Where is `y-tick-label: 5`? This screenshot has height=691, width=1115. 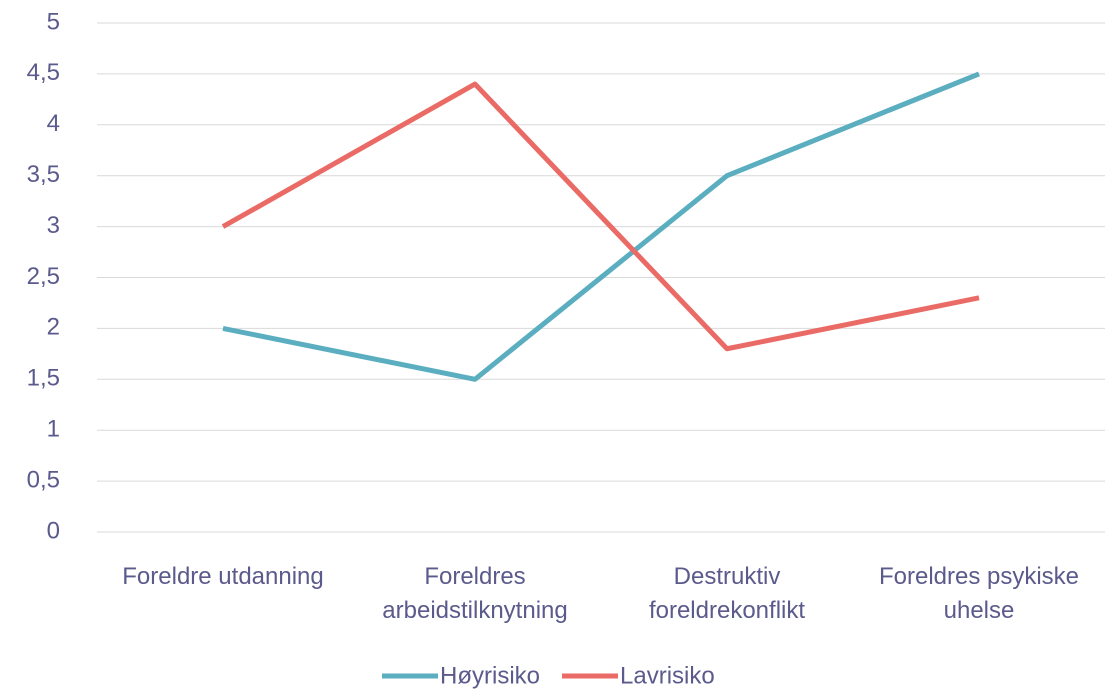 y-tick-label: 5 is located at coordinates (53, 21).